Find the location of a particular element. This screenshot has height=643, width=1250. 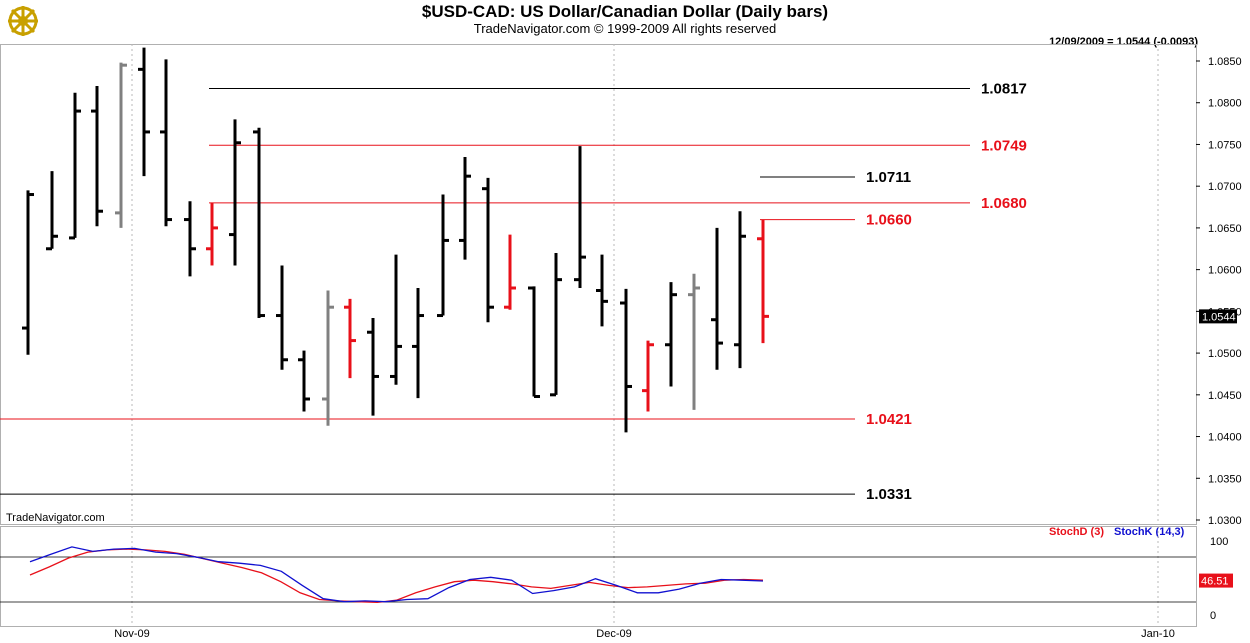

level-label: 1.0421 is located at coordinates (889, 419).